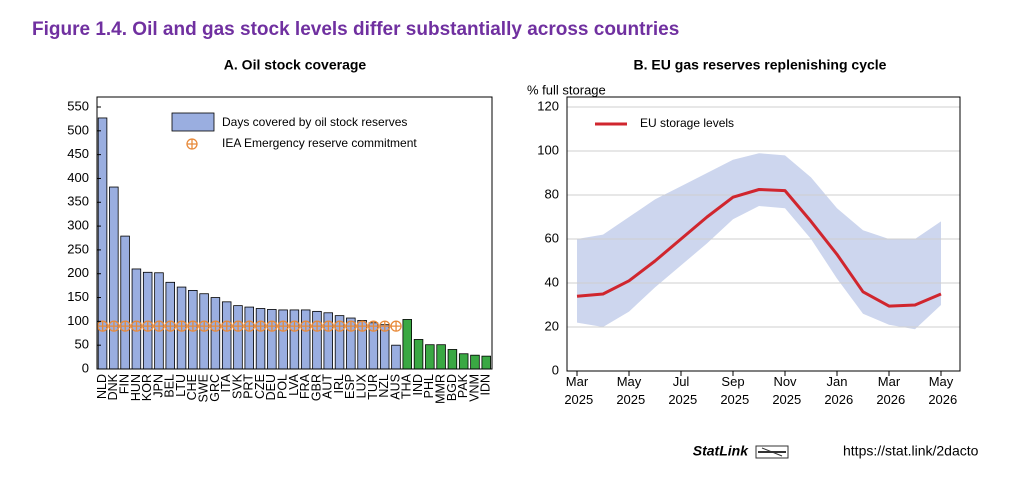 The image size is (1015, 481). What do you see at coordinates (837, 390) in the screenshot?
I see `x-tick-label: Jan 2026` at bounding box center [837, 390].